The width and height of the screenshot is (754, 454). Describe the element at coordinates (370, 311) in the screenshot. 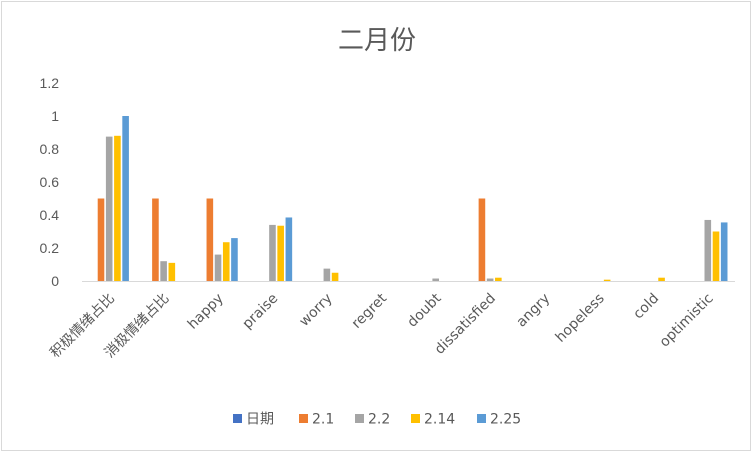

I see `x-tick-label: regret` at that location.